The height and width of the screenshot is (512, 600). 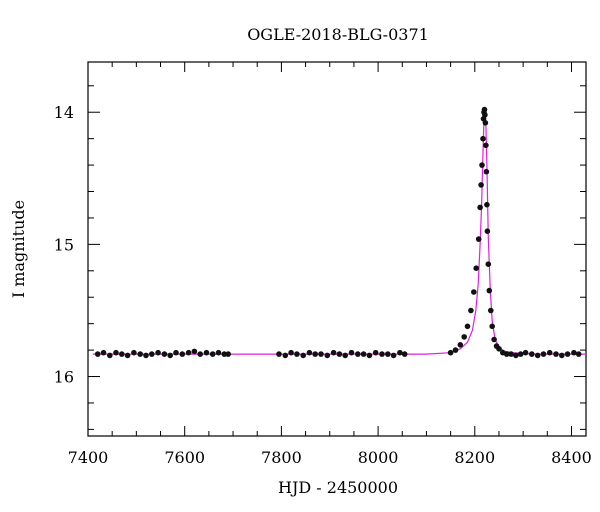 I want to click on y-tick-label: 15, so click(x=64, y=244).